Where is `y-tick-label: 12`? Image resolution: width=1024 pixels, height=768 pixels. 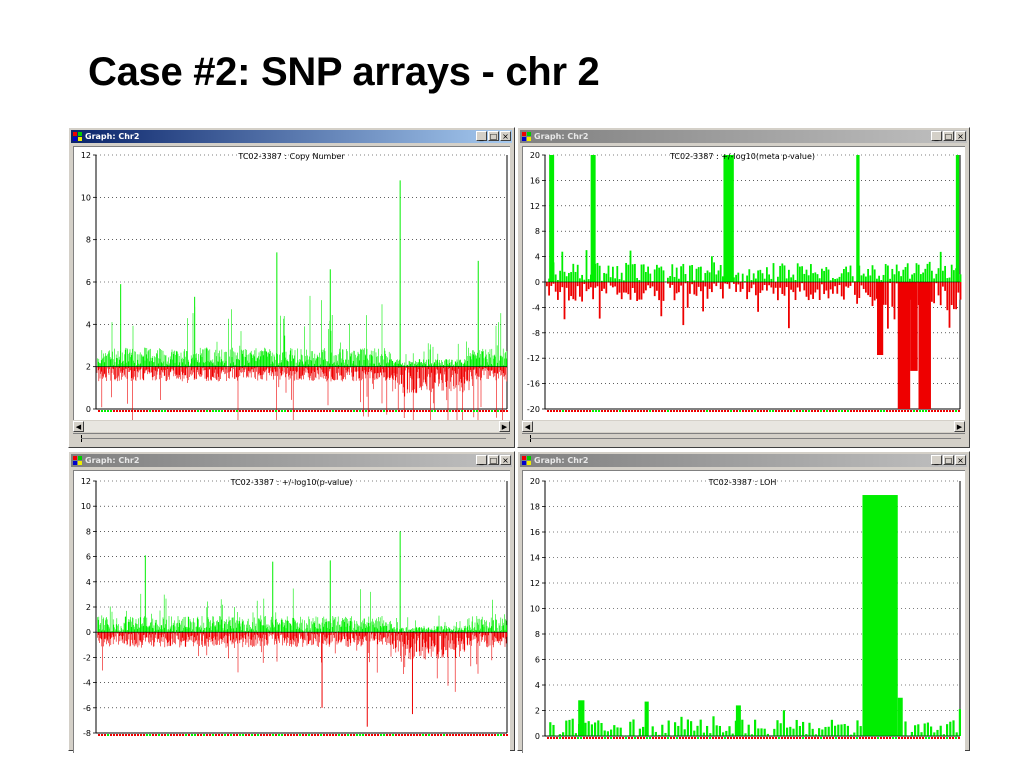
y-tick-label: 12 is located at coordinates (535, 583).